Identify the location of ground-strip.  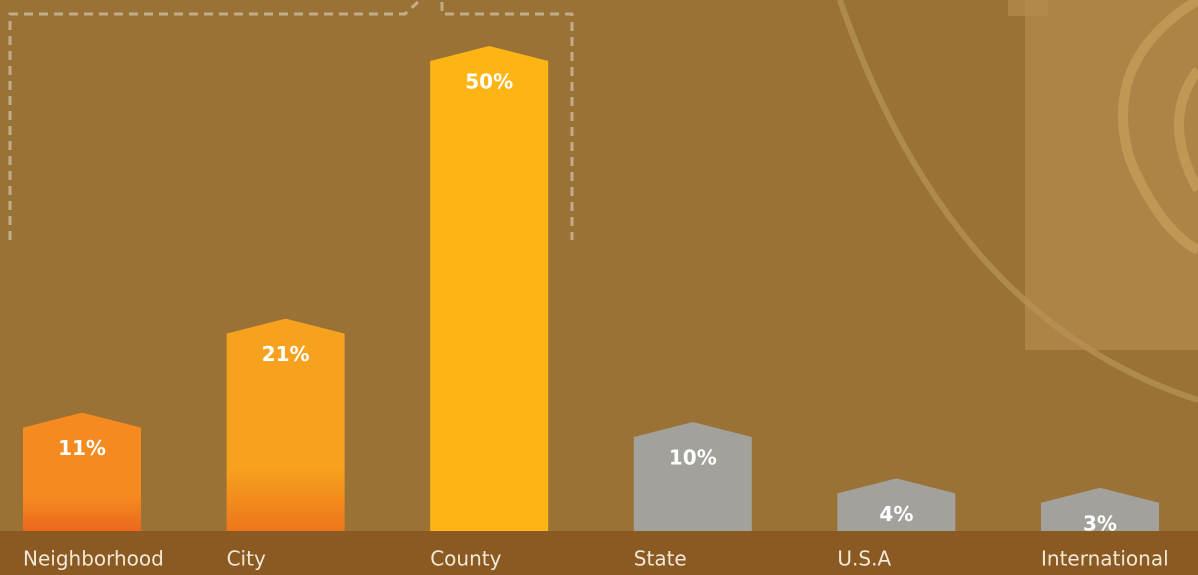
(599, 553).